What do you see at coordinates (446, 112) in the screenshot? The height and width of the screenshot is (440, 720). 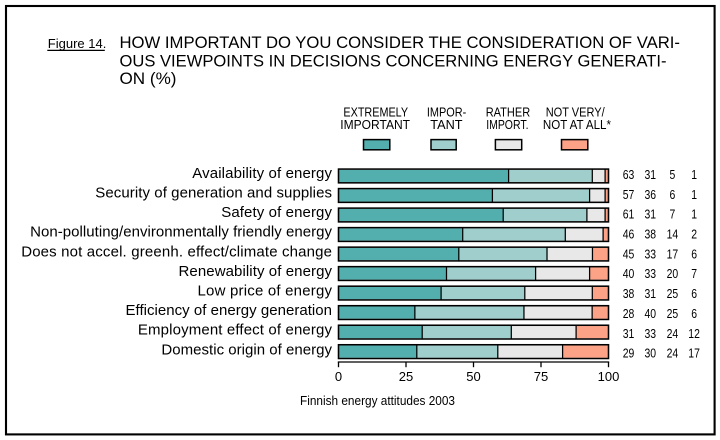 I see `svg-text: IMPOR-` at bounding box center [446, 112].